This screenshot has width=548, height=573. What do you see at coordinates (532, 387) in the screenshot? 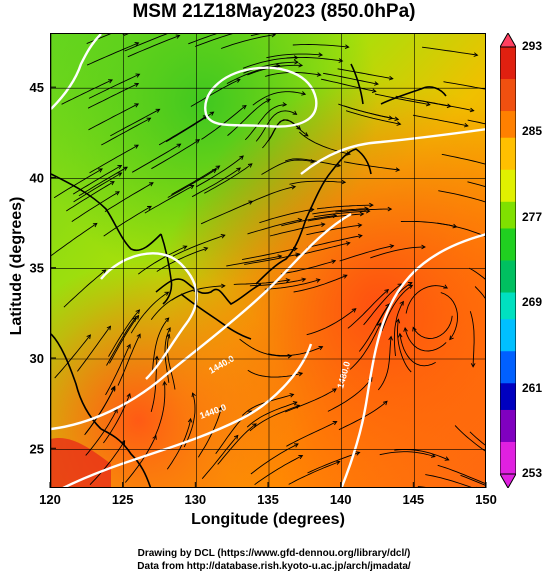
I see `colorbar-tick-label: 261` at bounding box center [532, 387].